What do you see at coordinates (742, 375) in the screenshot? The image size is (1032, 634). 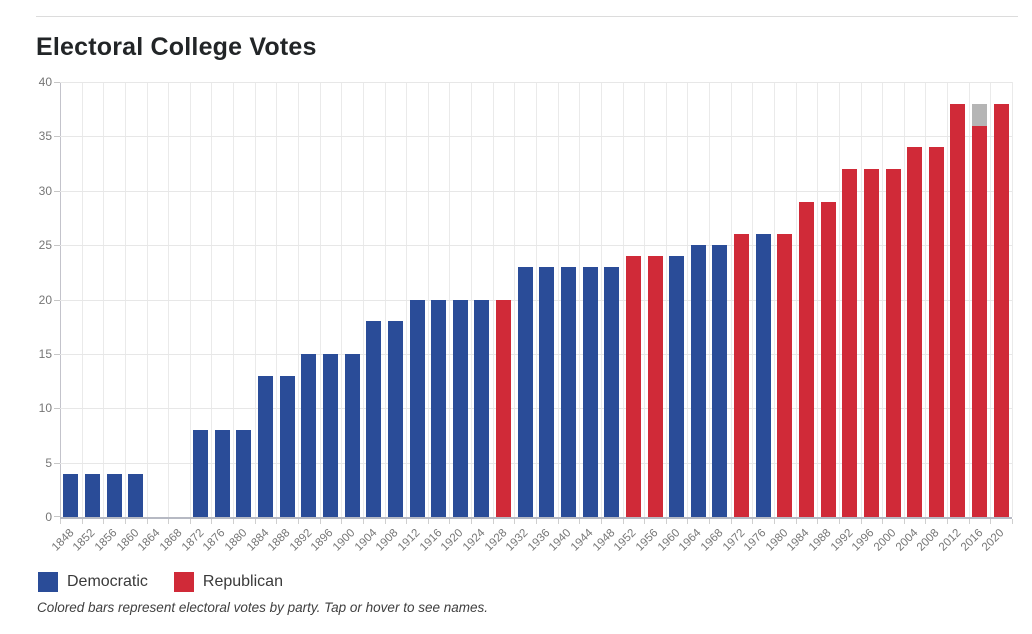 I see `bar-1972` at bounding box center [742, 375].